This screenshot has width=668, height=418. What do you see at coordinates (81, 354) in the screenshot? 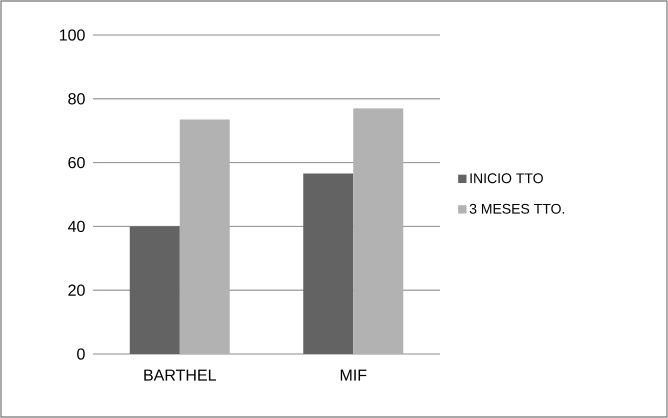
I see `y-tick-label: 0` at bounding box center [81, 354].